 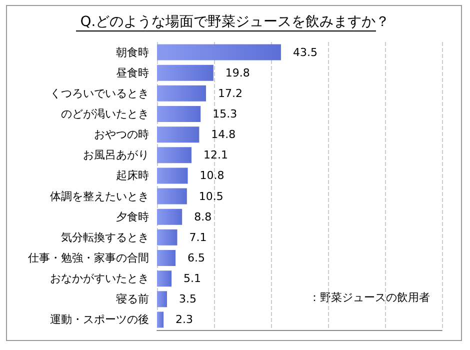 What do you see at coordinates (223, 135) in the screenshot?
I see `data-label: 14.8` at bounding box center [223, 135].